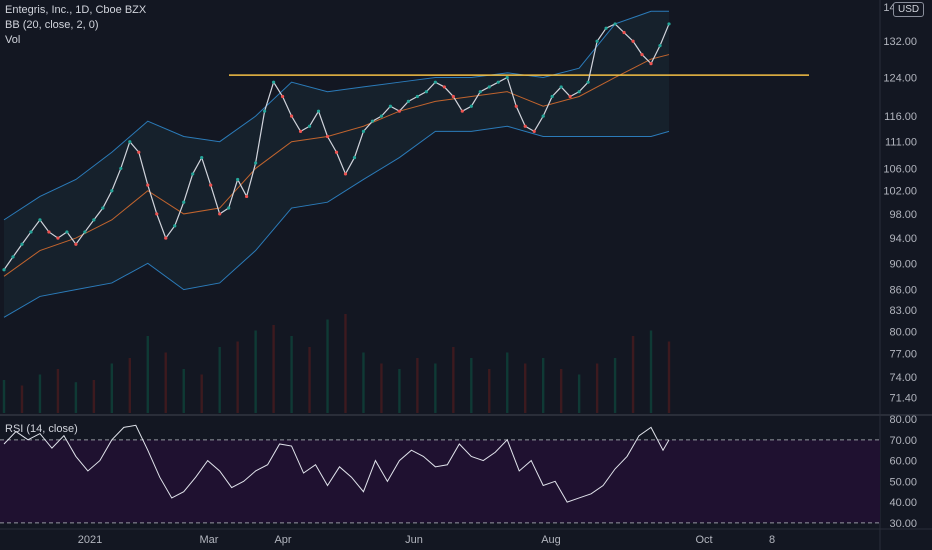  What do you see at coordinates (903, 264) in the screenshot?
I see `price-tick-label: 90.00` at bounding box center [903, 264].